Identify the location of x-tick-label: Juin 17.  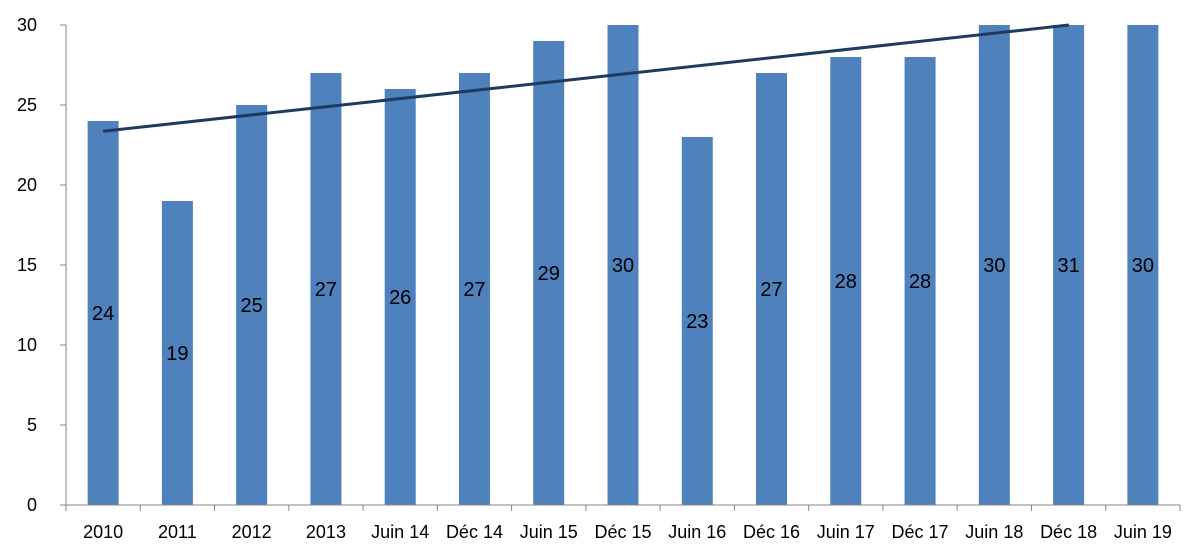
(846, 532).